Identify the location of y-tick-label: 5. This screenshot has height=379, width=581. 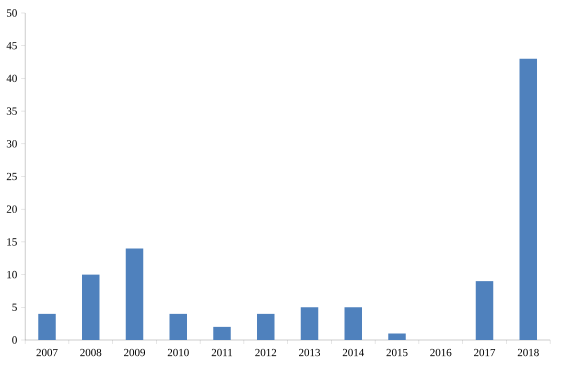
(14, 307).